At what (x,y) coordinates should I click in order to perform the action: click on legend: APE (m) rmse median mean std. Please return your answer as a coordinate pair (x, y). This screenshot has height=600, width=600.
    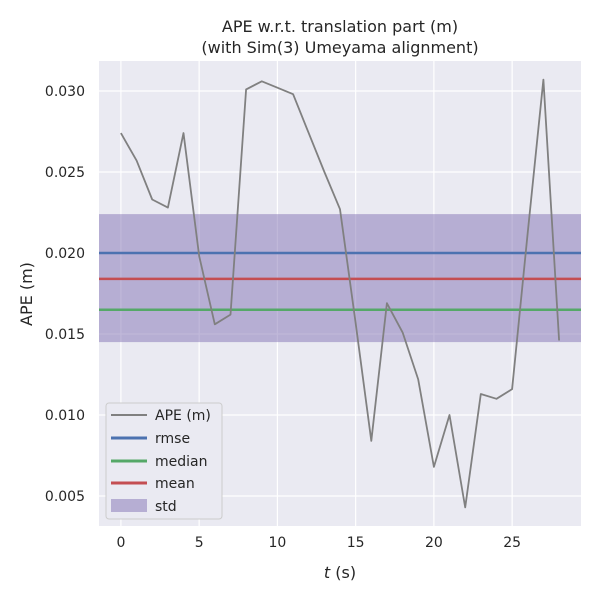
    Looking at the image, I should click on (164, 461).